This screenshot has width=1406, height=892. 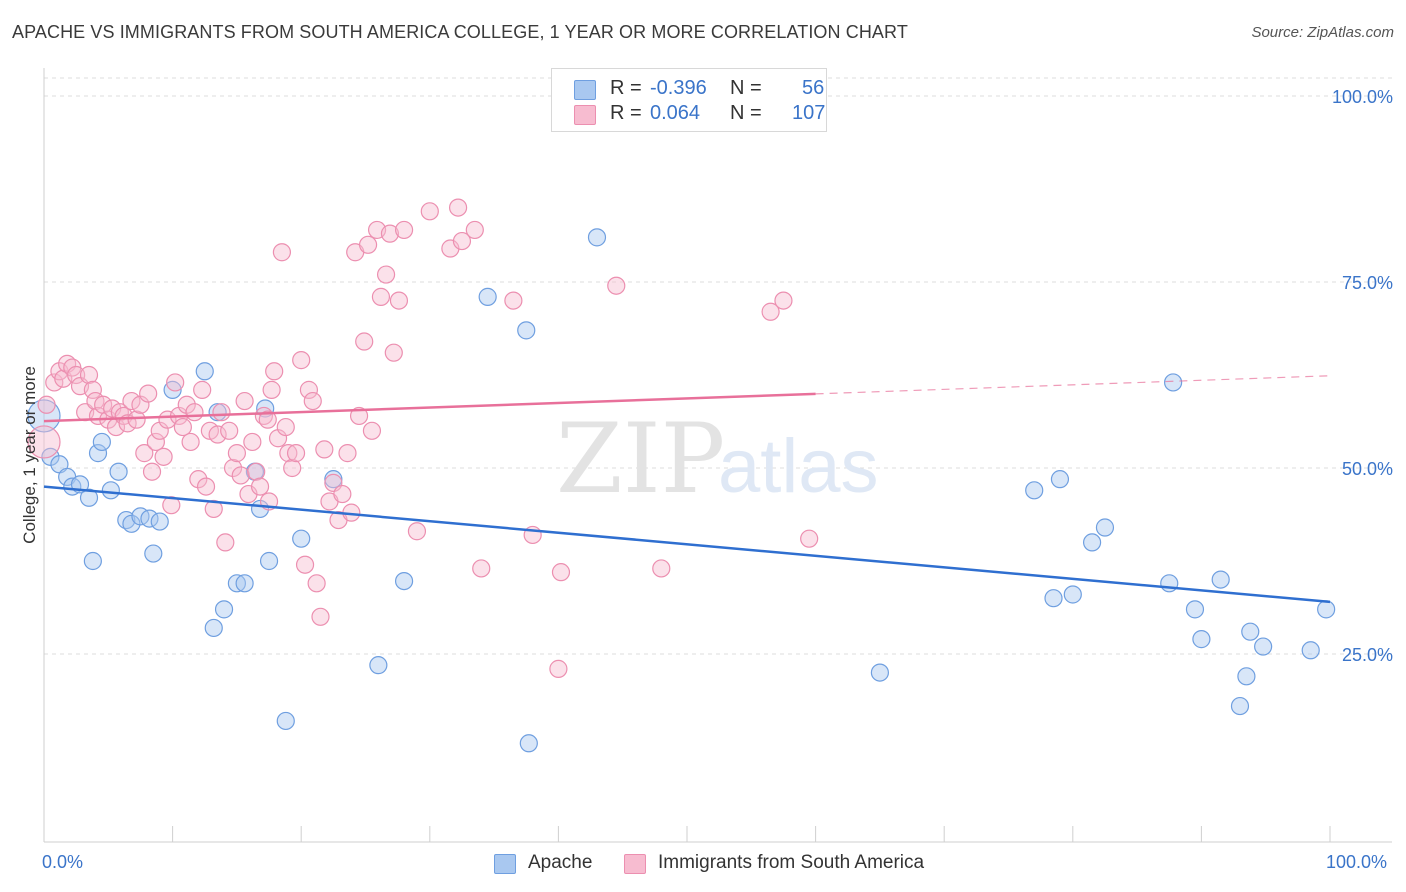 What do you see at coordinates (1362, 97) in the screenshot?
I see `y-tick-label: 100.0%` at bounding box center [1362, 97].